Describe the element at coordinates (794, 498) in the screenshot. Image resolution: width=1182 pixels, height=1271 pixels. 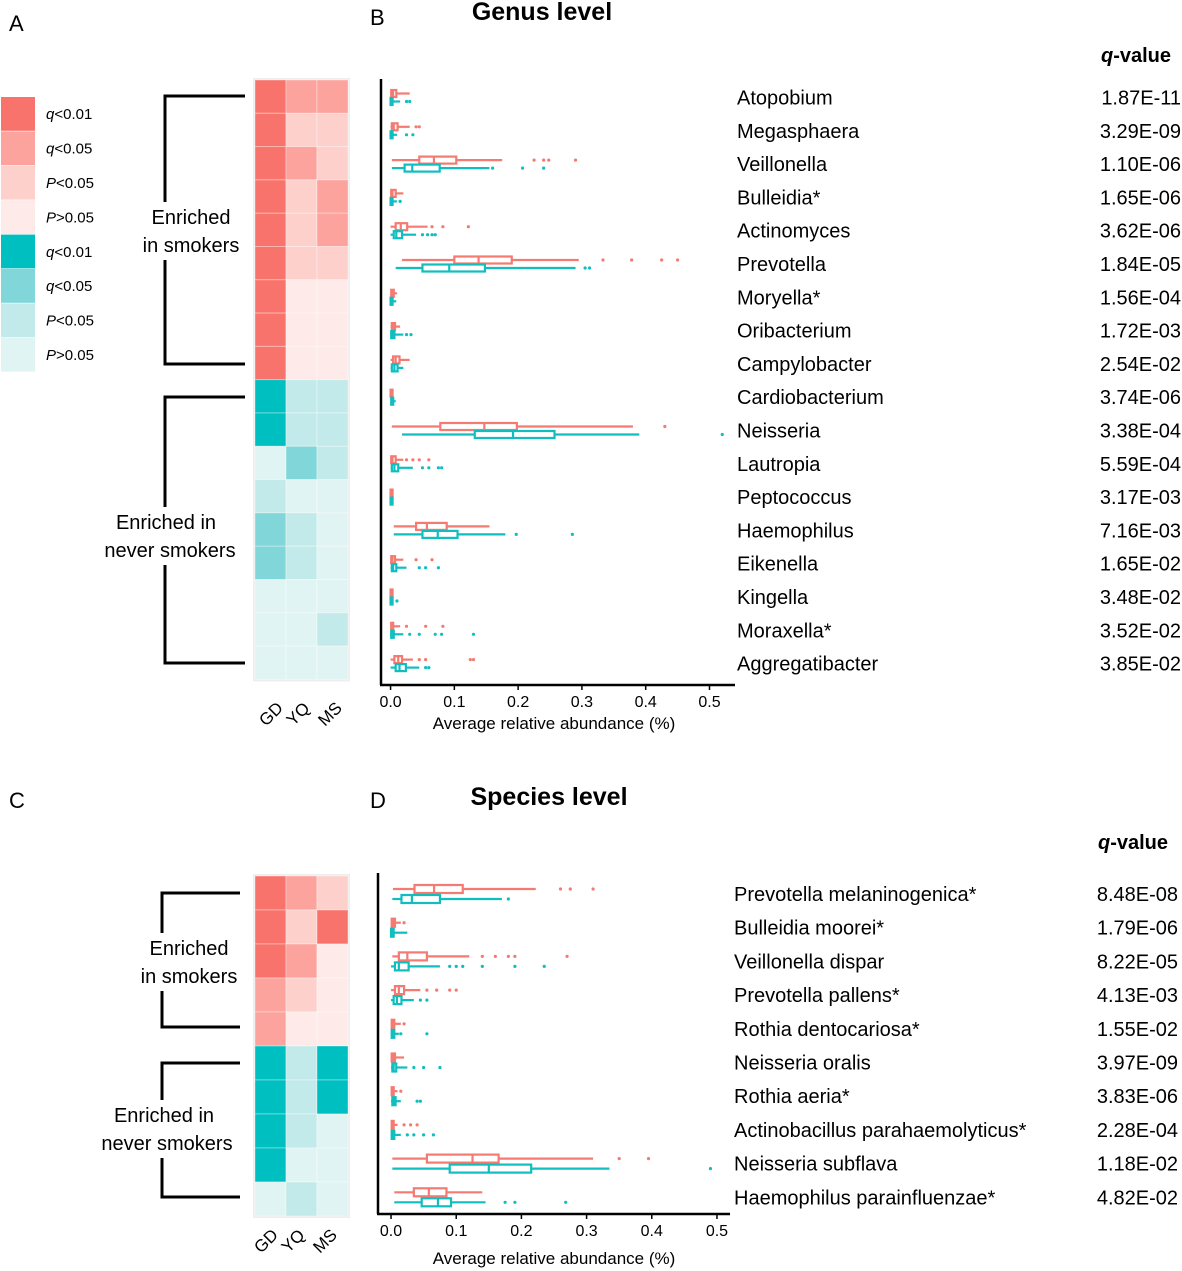
I see `taxon-label: Peptococcus` at that location.